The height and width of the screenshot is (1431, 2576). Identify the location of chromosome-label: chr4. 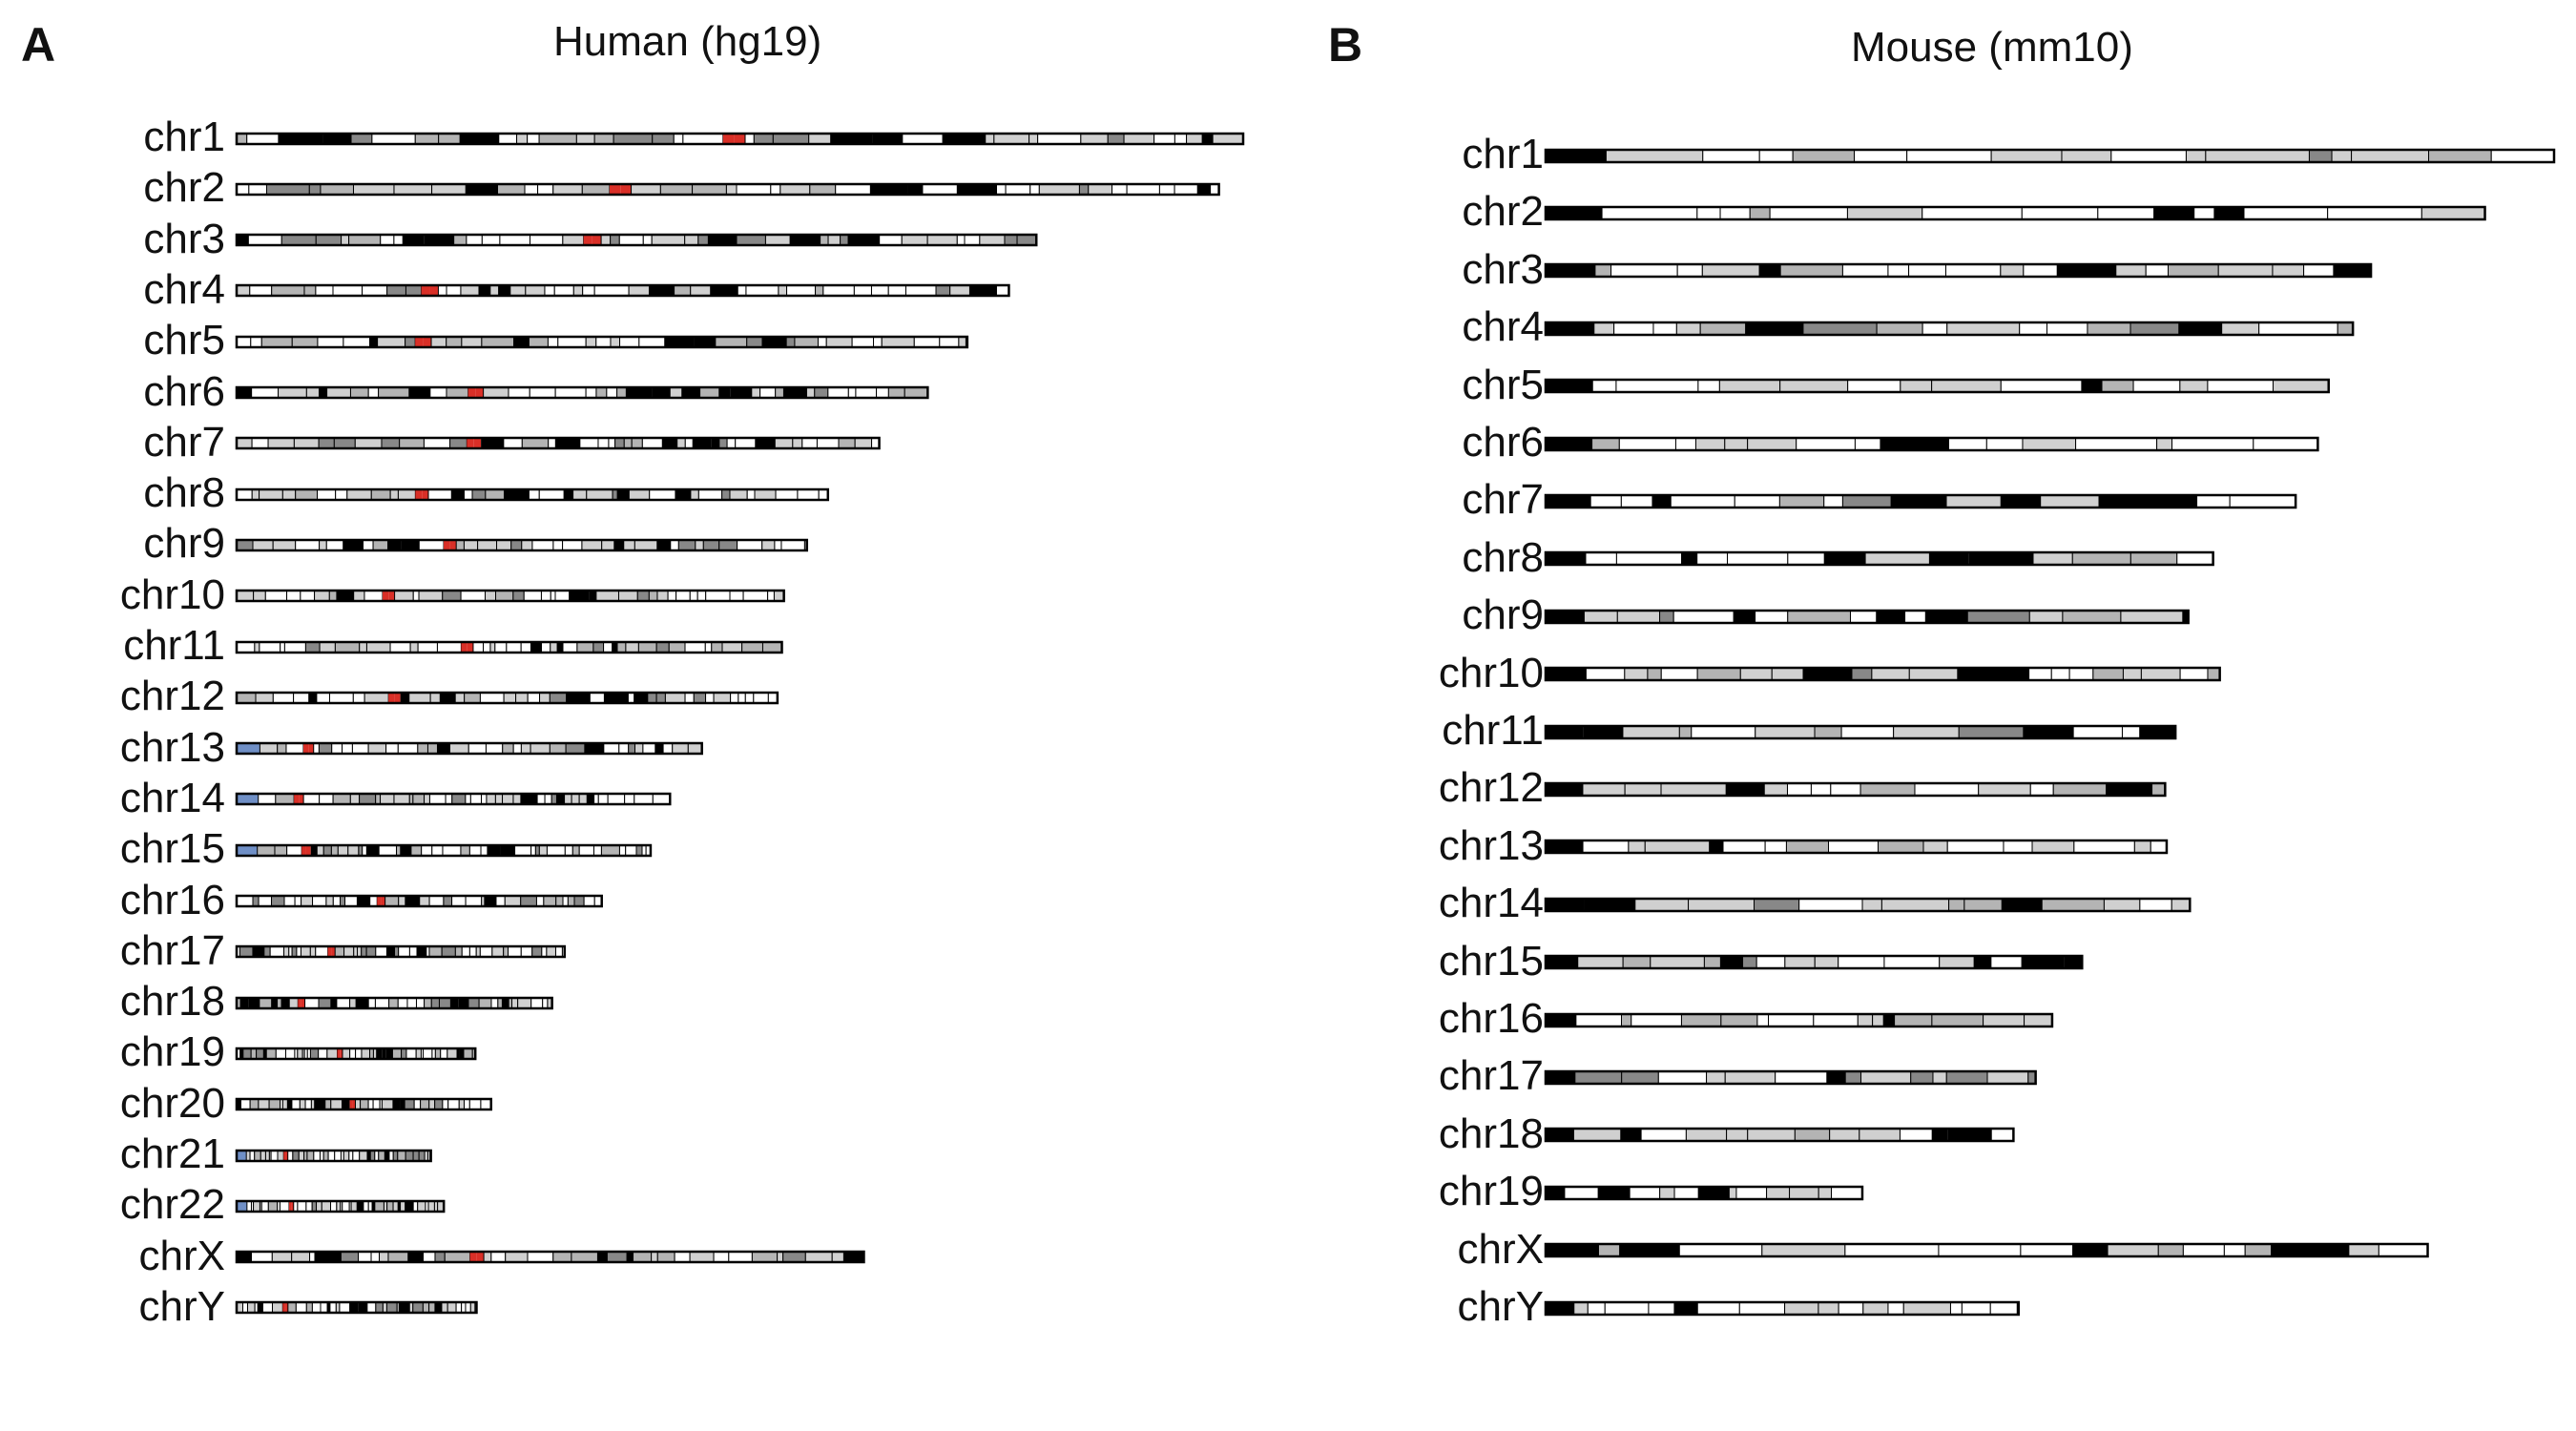
(1503, 327).